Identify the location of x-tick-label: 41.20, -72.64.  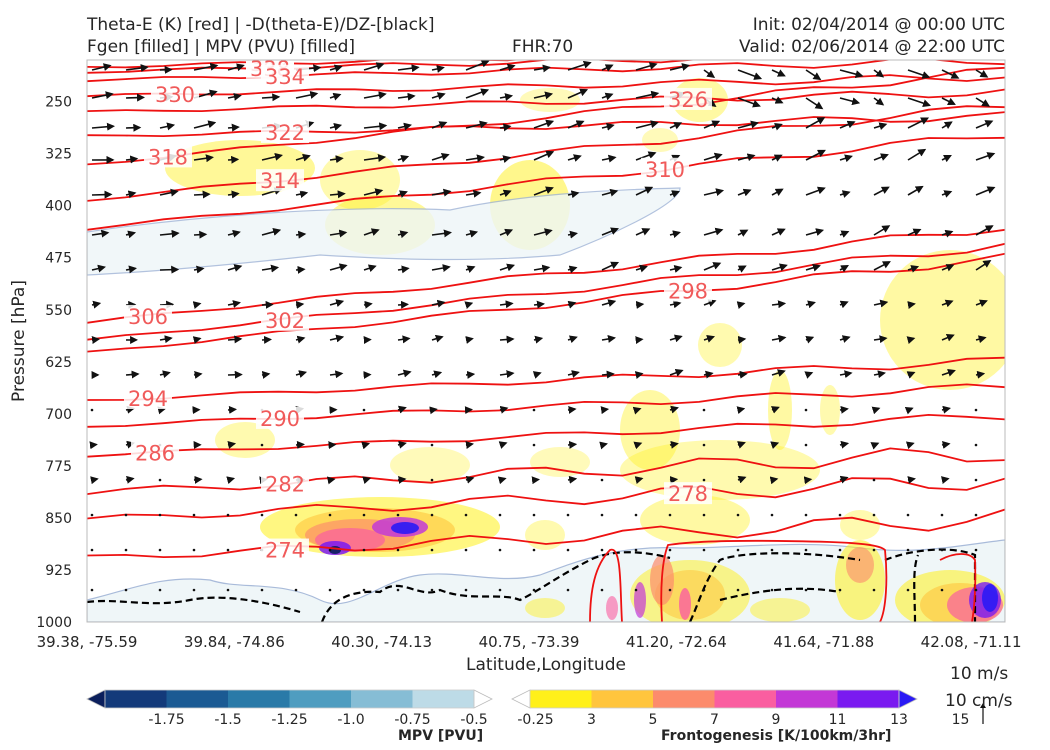
(676, 642).